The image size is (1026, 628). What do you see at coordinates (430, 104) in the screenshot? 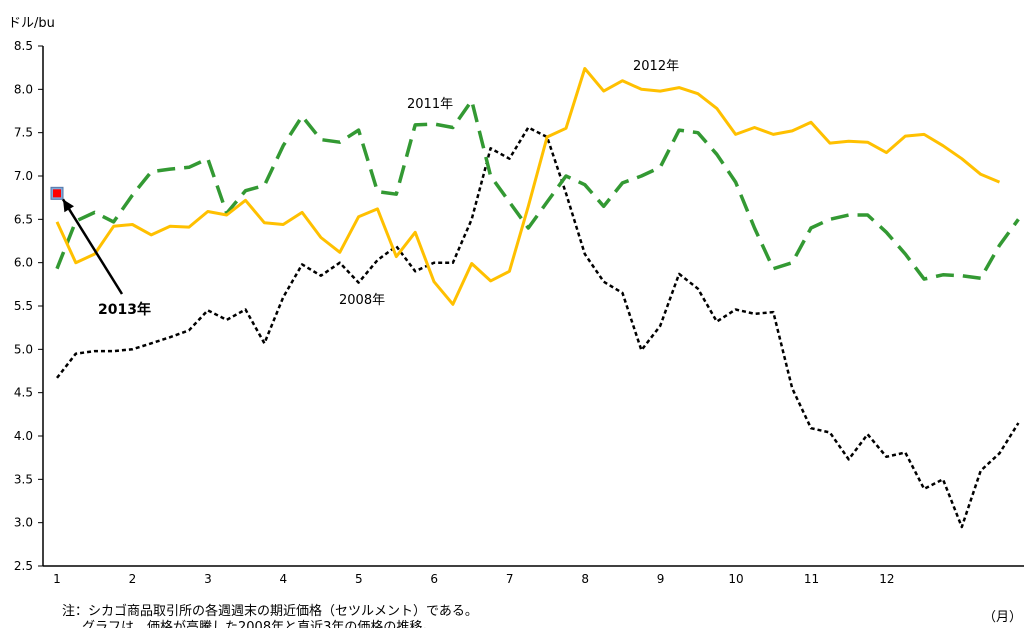
I see `label-2011: 2011年` at bounding box center [430, 104].